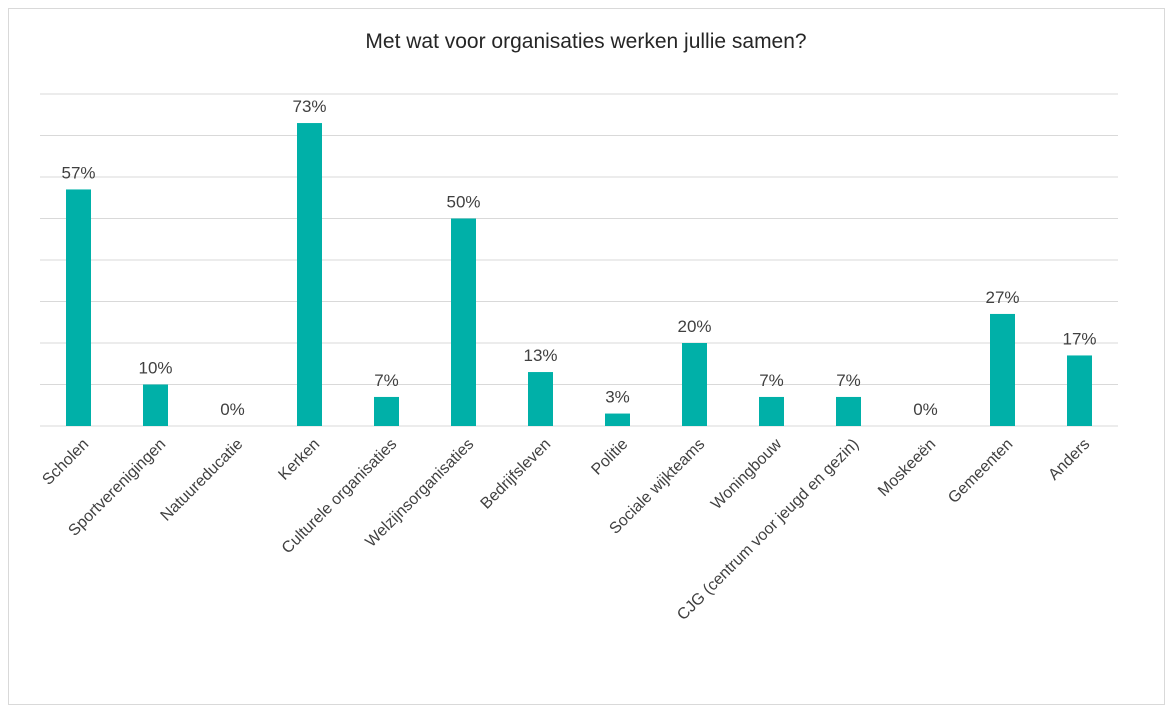 The width and height of the screenshot is (1172, 713). What do you see at coordinates (202, 480) in the screenshot?
I see `x-tick-label: Natuureducatie` at bounding box center [202, 480].